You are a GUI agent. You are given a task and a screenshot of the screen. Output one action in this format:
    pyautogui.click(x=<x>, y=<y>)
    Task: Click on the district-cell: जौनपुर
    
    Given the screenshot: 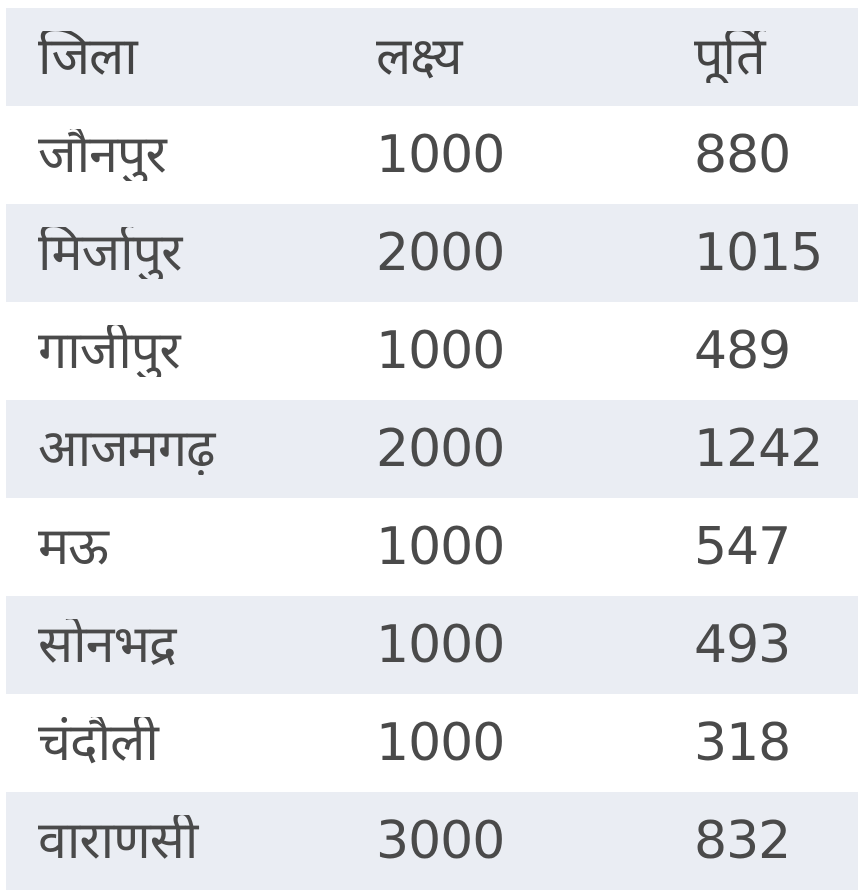 What is the action you would take?
    pyautogui.click(x=102, y=155)
    